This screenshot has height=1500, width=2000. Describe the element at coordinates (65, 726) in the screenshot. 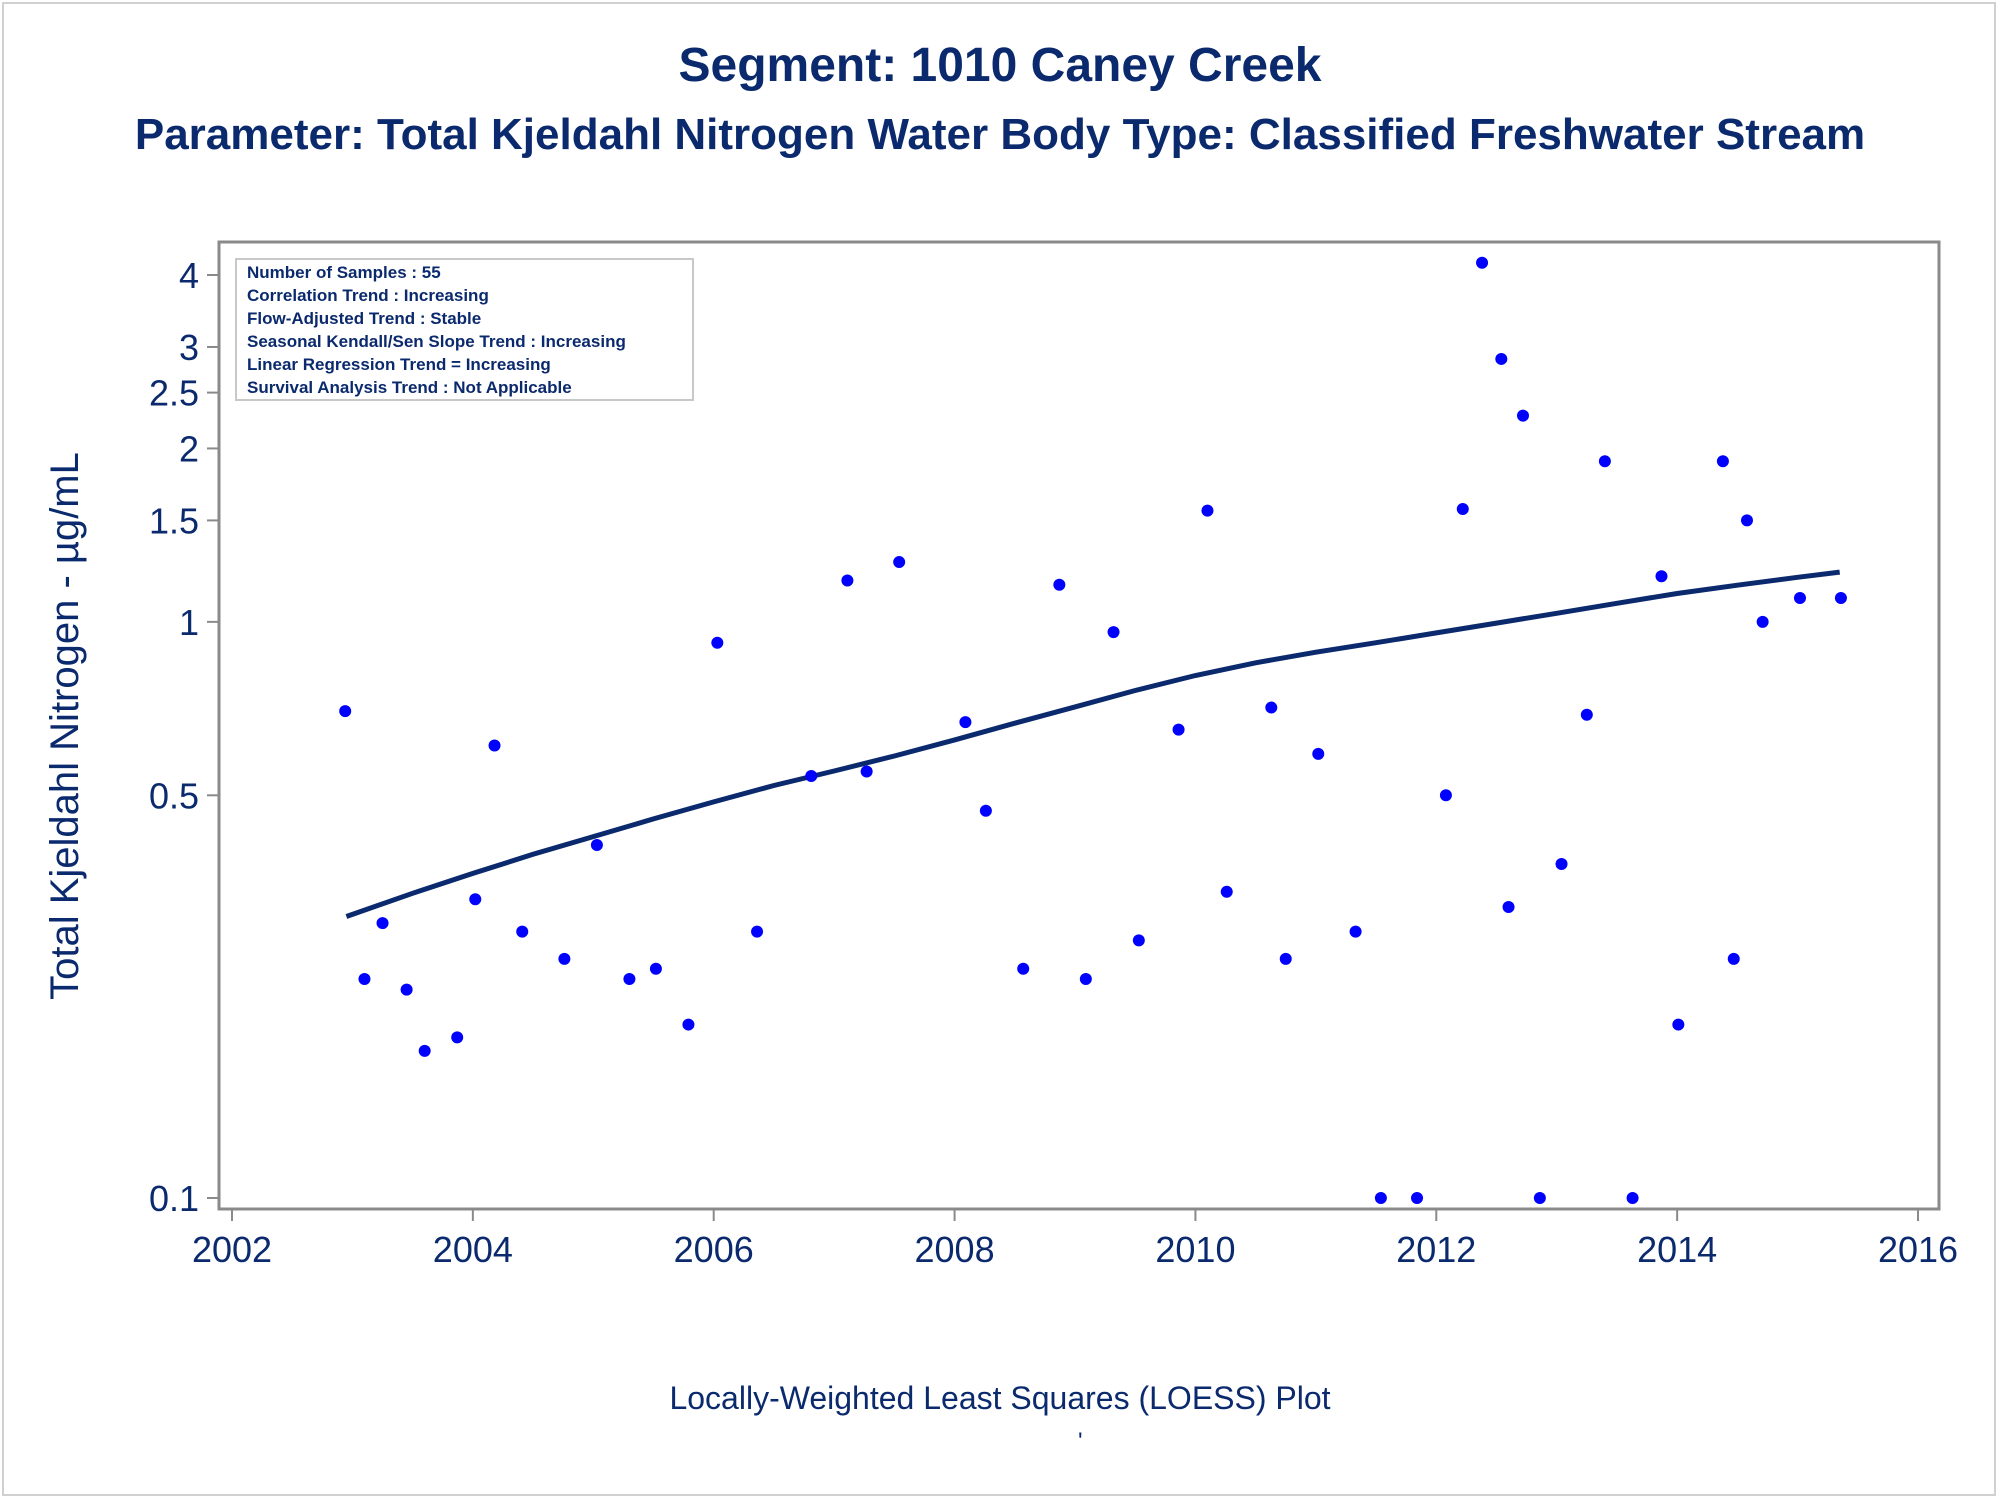

I see `y-axis-label: Total Kjeldahl Nitrogen - µg/mL` at that location.